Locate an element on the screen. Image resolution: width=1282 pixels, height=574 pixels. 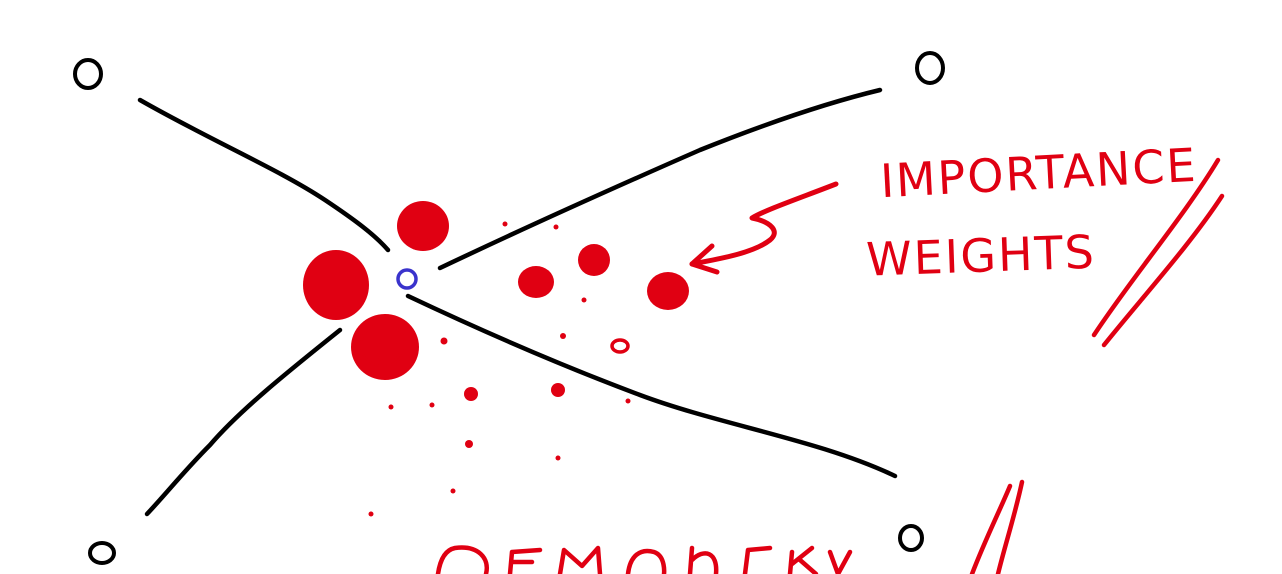
curve-bottom-right is located at coordinates (651, 386).